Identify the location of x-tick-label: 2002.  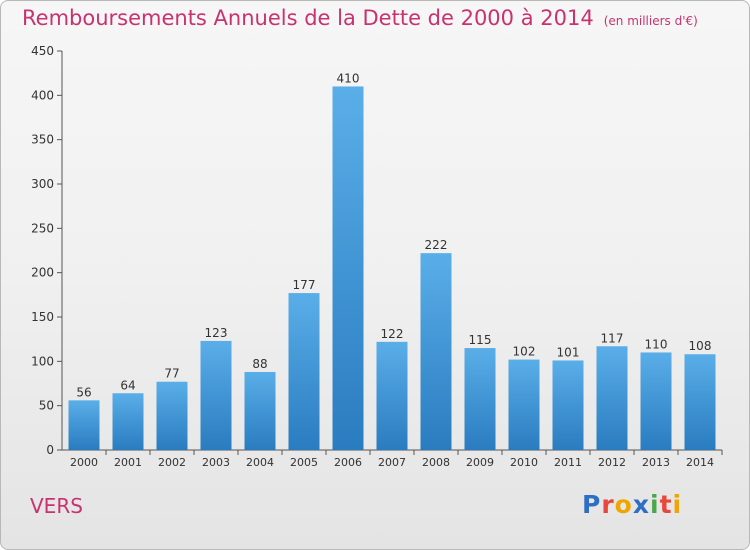
(172, 462).